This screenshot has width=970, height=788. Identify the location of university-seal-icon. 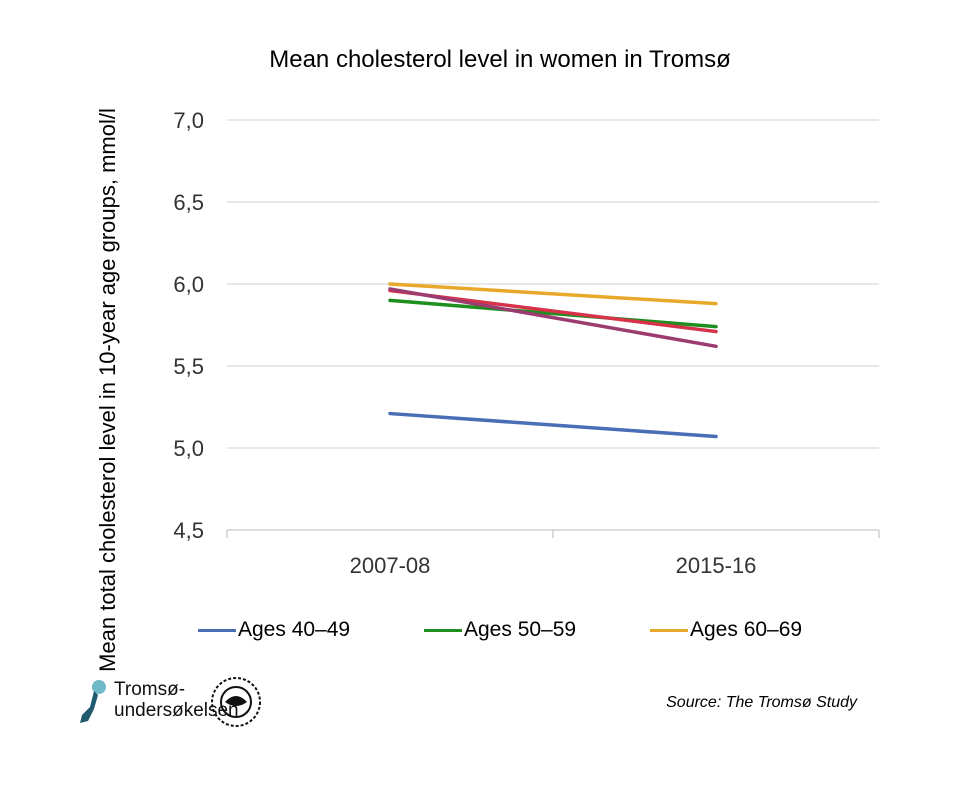
(236, 702).